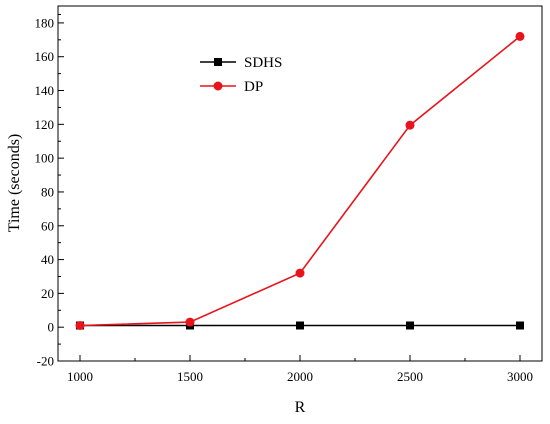 This screenshot has width=550, height=424. I want to click on y-tick-label: 100, so click(45, 158).